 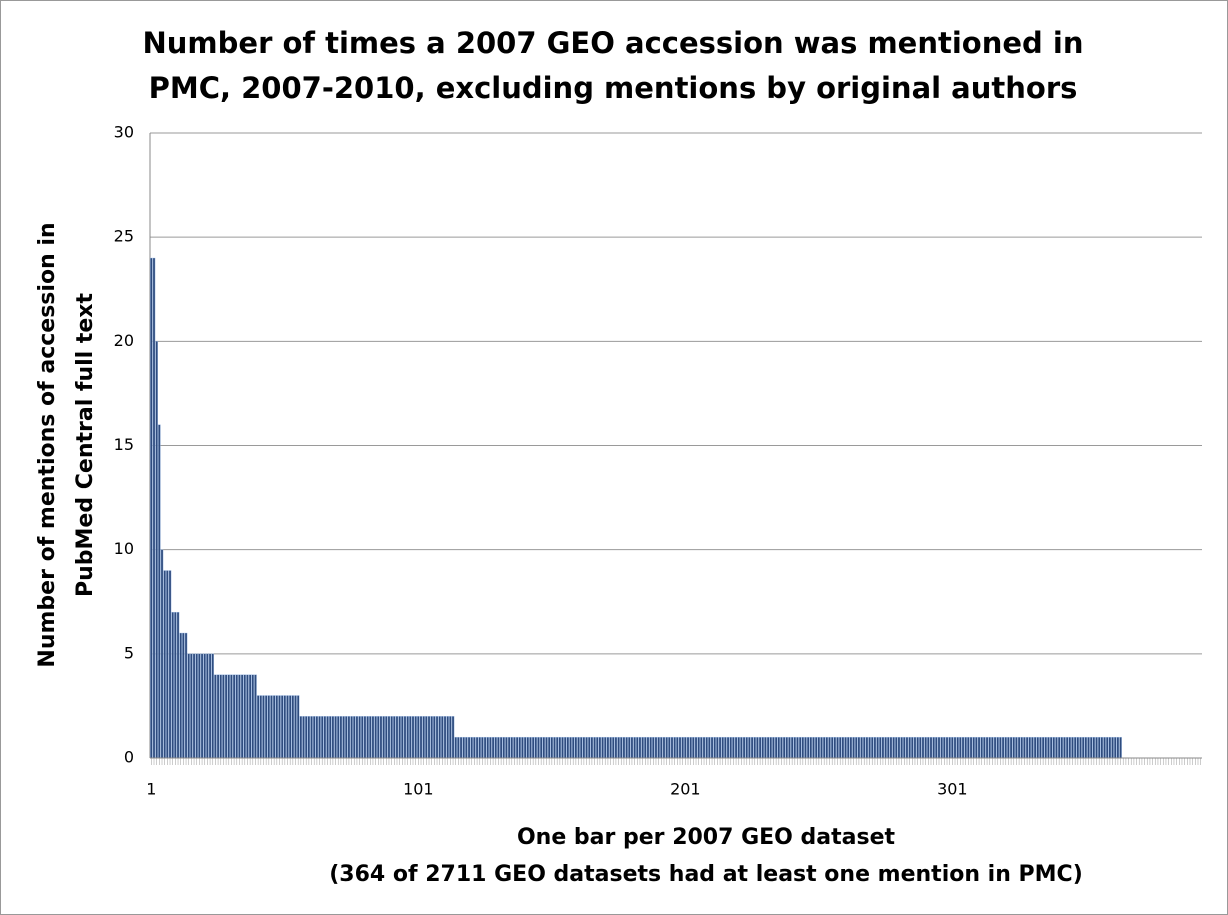 What do you see at coordinates (47, 444) in the screenshot?
I see `y-axis-label: Number of mentions of accession in` at bounding box center [47, 444].